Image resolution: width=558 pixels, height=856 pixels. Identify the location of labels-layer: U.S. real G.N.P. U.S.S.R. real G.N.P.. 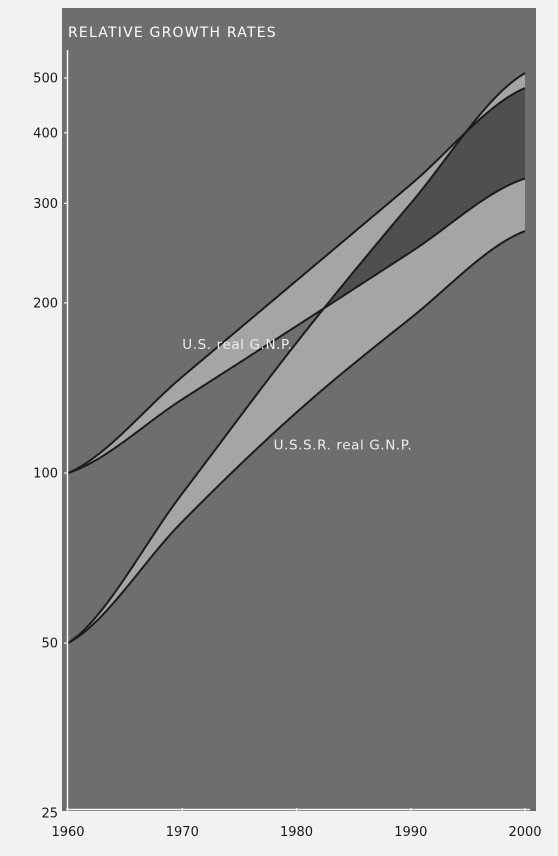
(297, 395).